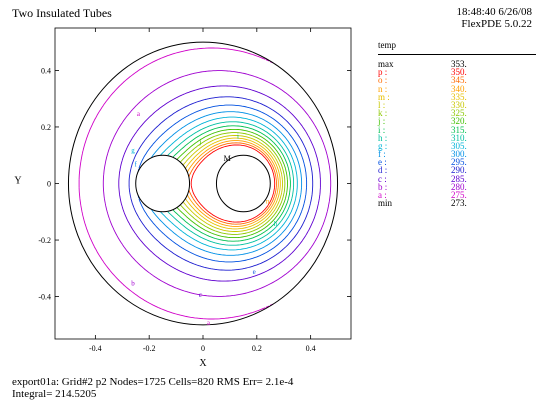  Describe the element at coordinates (383, 113) in the screenshot. I see `legend-level-label: k :` at that location.